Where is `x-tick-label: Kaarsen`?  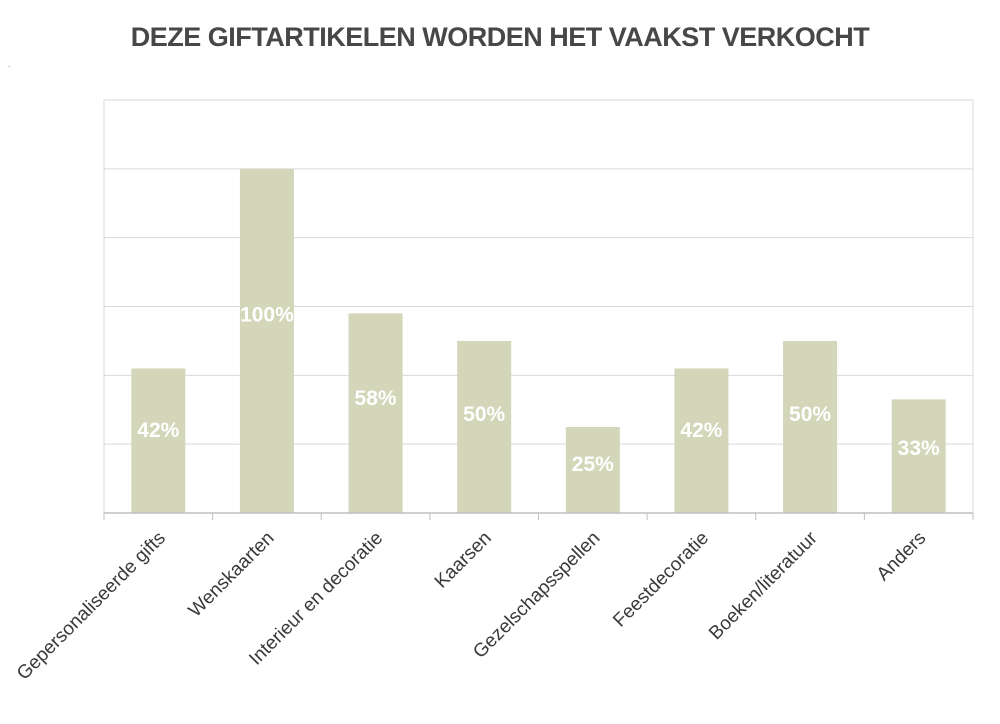 x-tick-label: Kaarsen is located at coordinates (463, 560).